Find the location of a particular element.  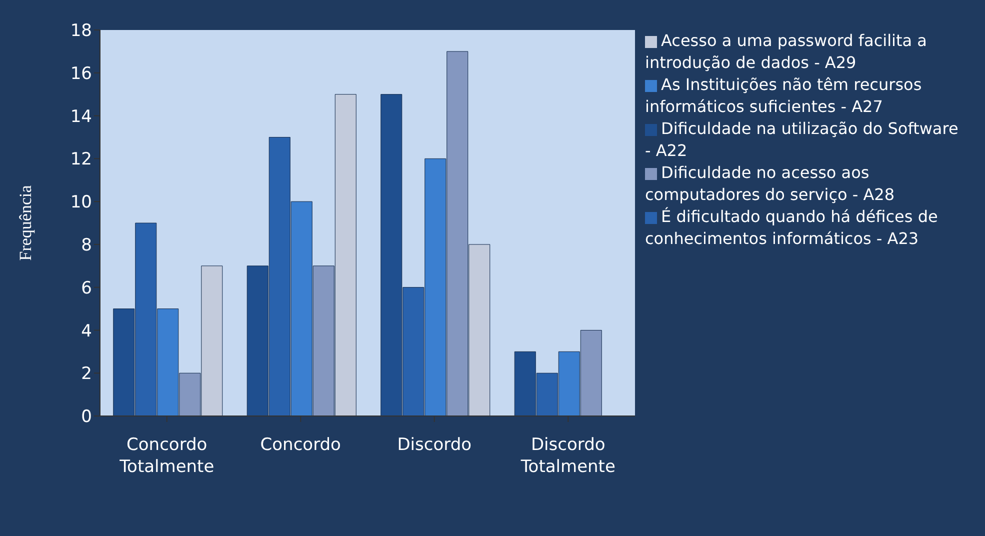

y-tick-label: 18 is located at coordinates (81, 31).